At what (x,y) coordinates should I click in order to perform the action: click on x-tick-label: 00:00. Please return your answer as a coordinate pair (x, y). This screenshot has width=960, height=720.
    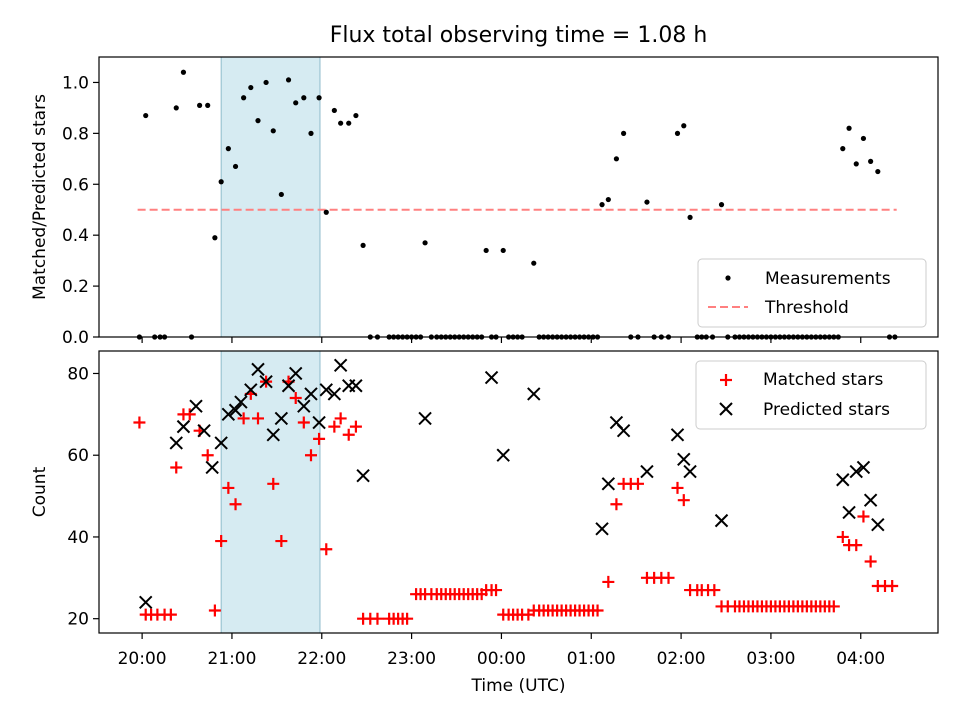
    Looking at the image, I should click on (501, 659).